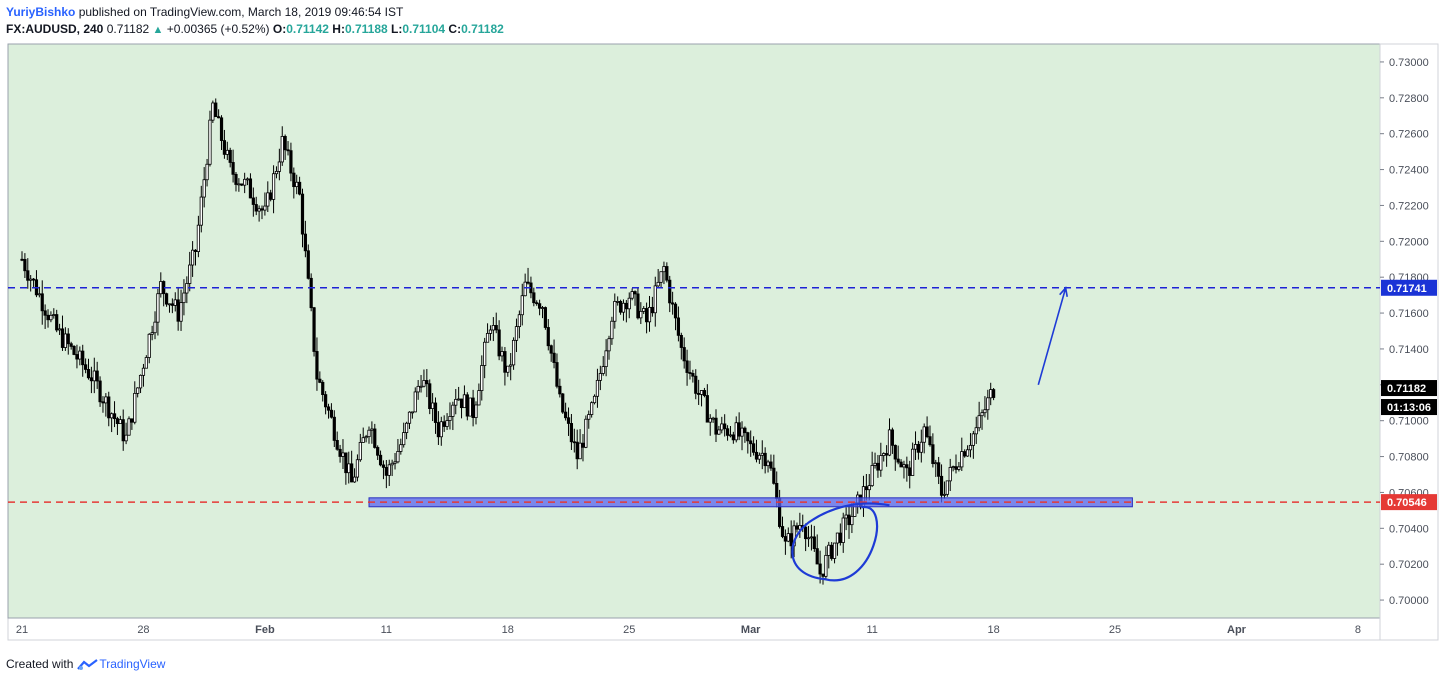 This screenshot has width=1444, height=683. Describe the element at coordinates (218, 29) in the screenshot. I see `price-change: +0.00365 (+0.52%)` at that location.